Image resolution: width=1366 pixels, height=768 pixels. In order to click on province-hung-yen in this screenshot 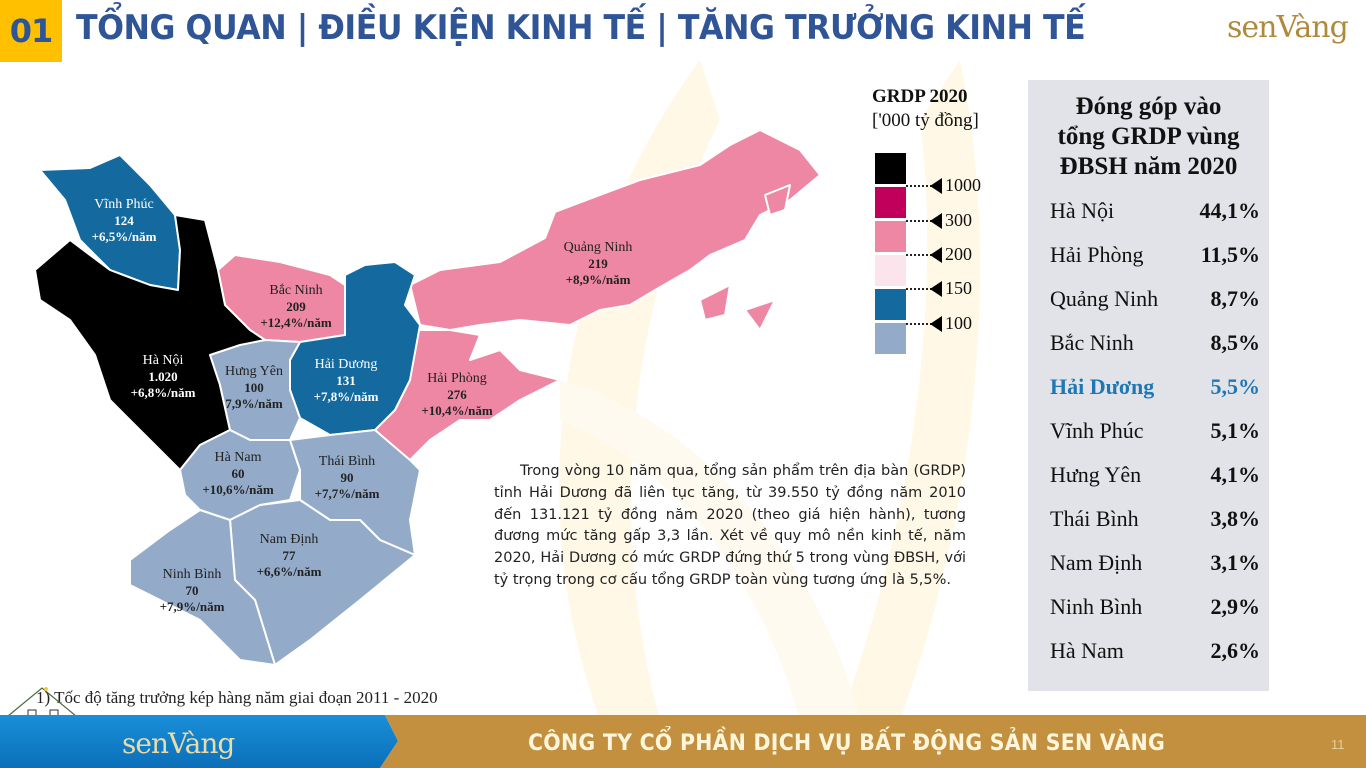, I will do `click(255, 390)`.